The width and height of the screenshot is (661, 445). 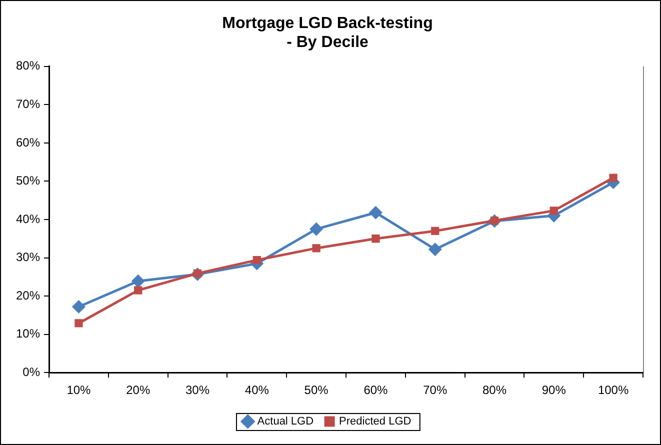 I want to click on legend-label: Predicted LGD, so click(x=375, y=422).